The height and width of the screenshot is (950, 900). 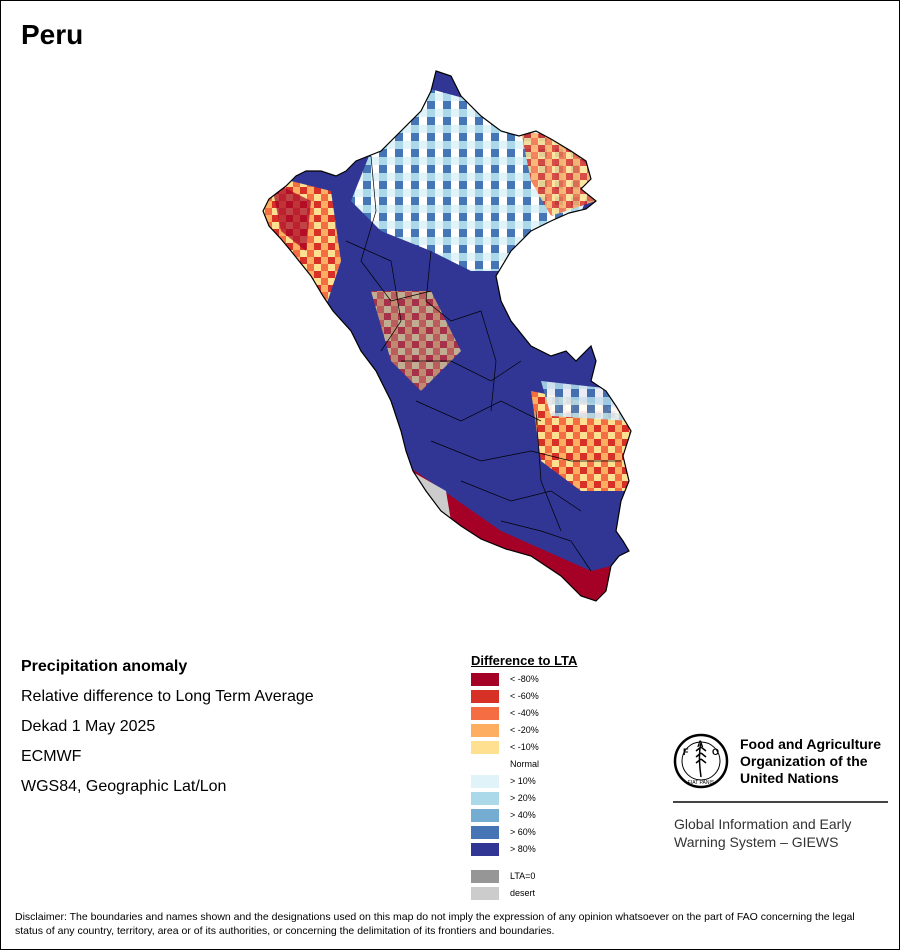 I want to click on map-period: Dekad 1 May 2025, so click(x=88, y=726).